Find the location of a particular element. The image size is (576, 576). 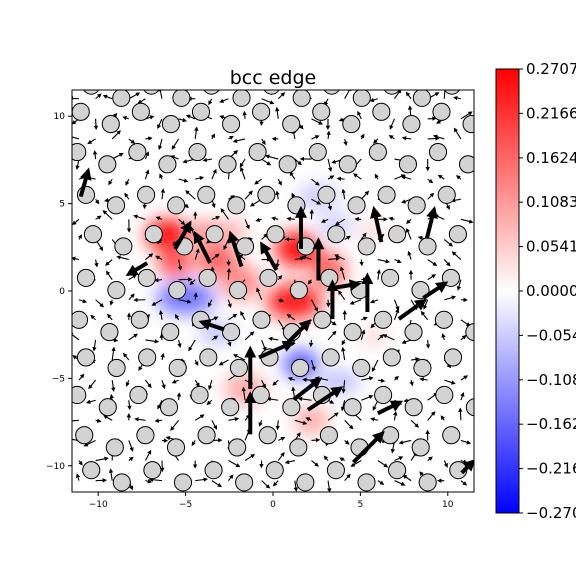

x-tick-label-1: −5 is located at coordinates (185, 505).